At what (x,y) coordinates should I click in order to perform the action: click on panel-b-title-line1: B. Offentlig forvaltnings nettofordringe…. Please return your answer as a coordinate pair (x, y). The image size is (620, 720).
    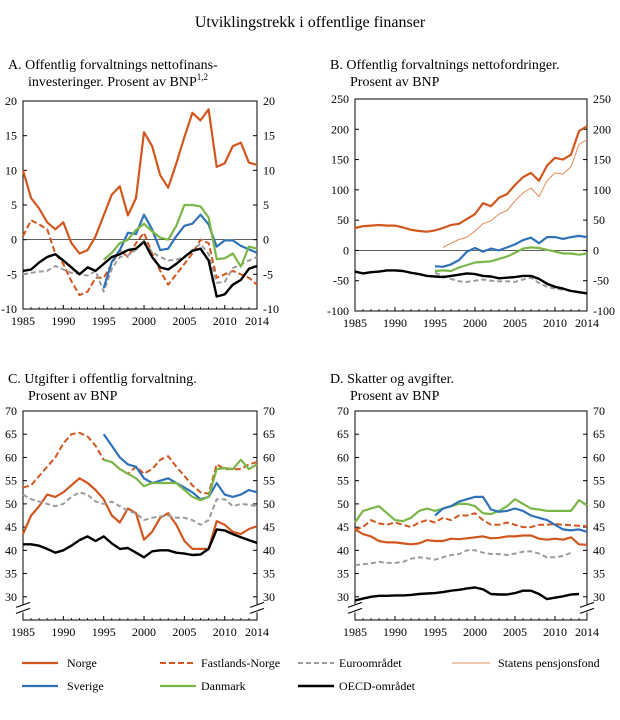
    Looking at the image, I should click on (445, 65).